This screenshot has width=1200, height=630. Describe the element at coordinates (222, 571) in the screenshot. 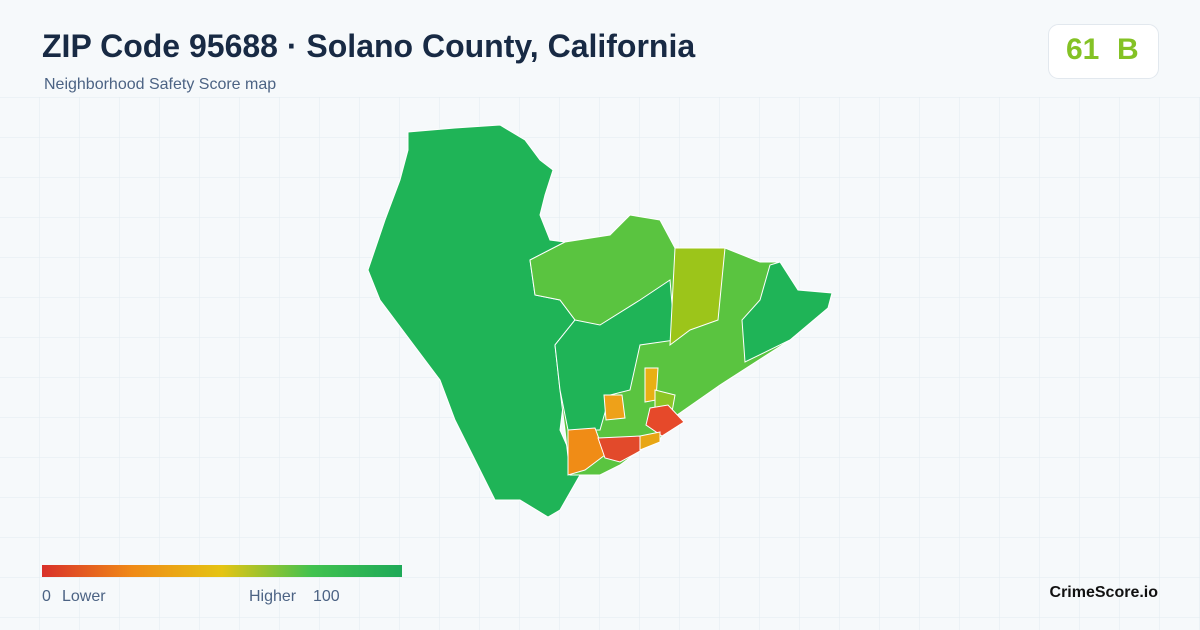

I see `legend-bar` at that location.